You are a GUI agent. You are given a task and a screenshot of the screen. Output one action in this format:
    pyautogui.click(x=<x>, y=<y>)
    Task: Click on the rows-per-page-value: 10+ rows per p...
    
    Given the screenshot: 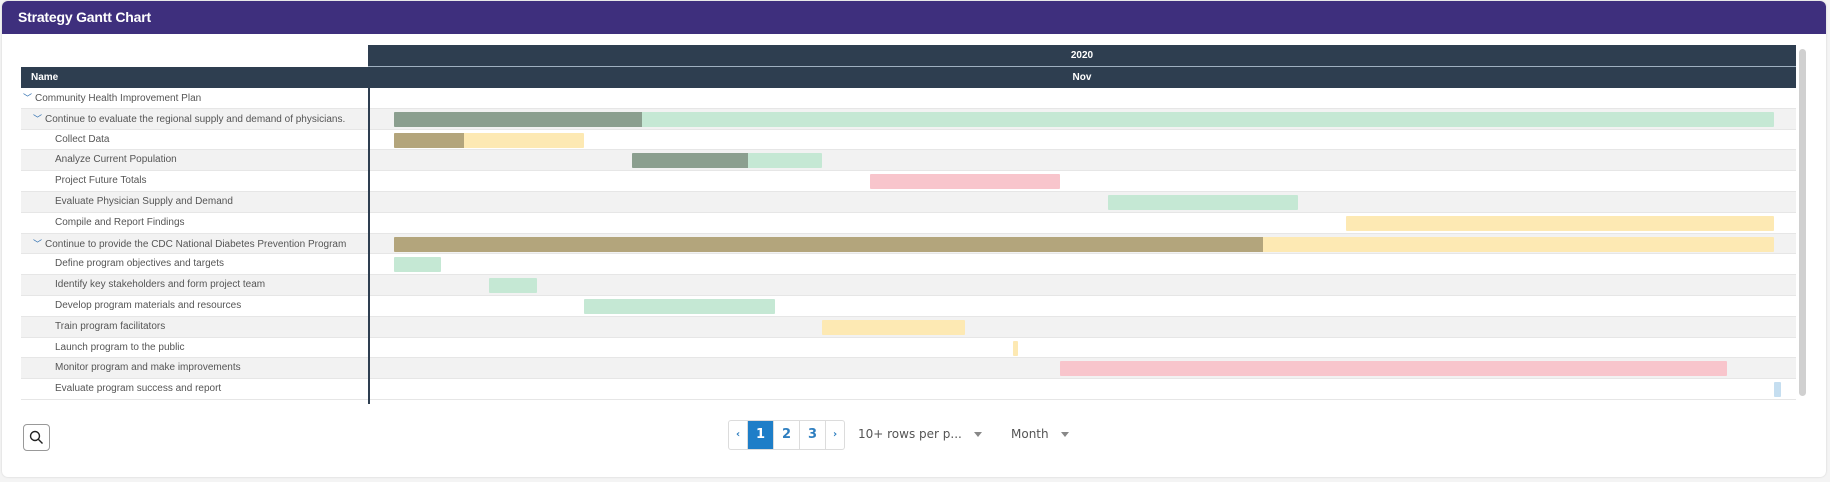 What is the action you would take?
    pyautogui.click(x=910, y=434)
    